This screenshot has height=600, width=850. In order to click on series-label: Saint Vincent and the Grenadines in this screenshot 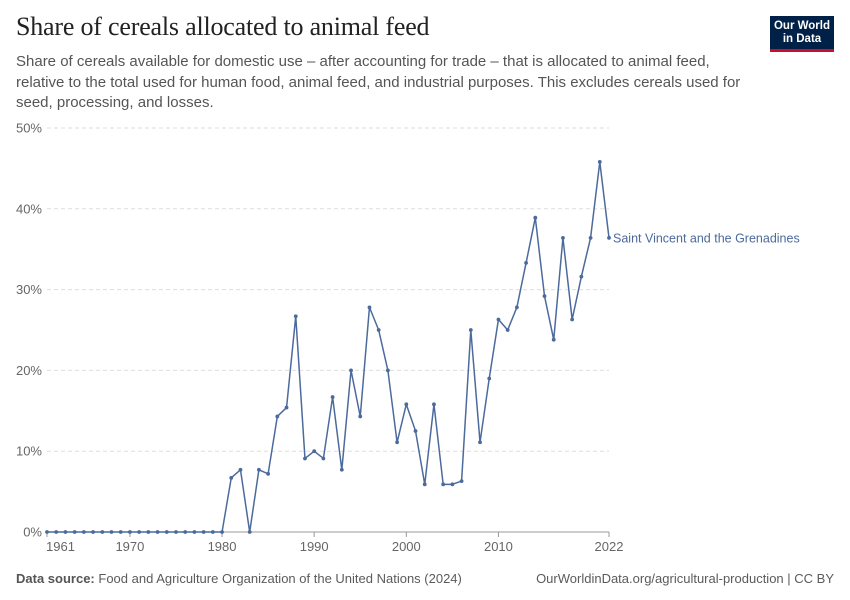, I will do `click(706, 238)`.